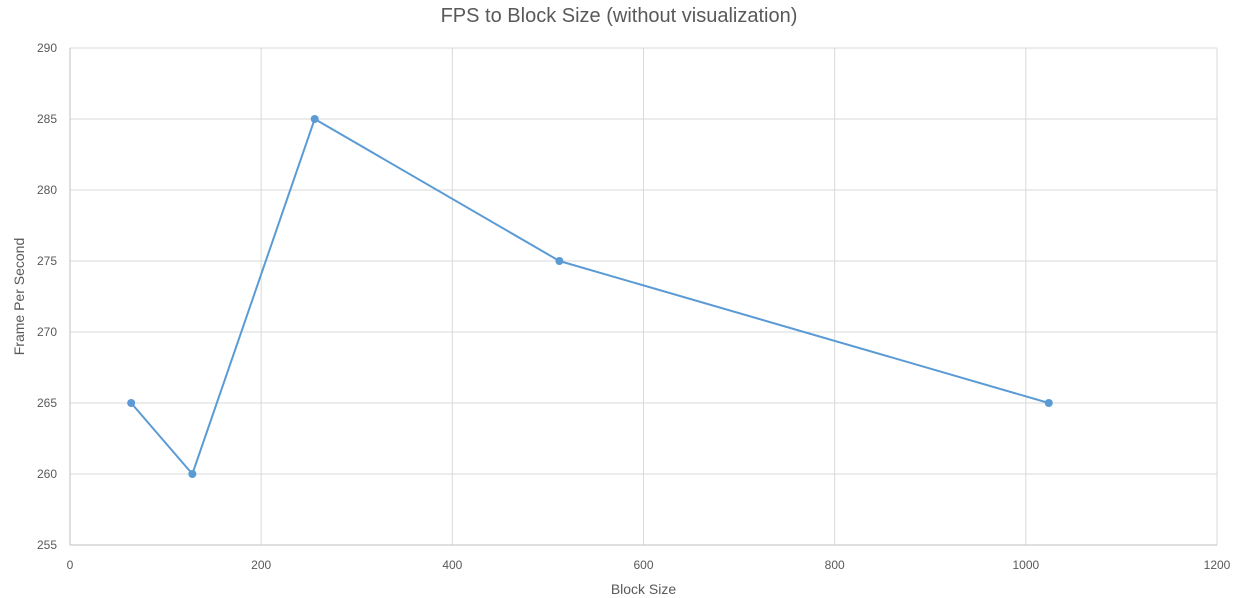 This screenshot has height=598, width=1238. What do you see at coordinates (644, 589) in the screenshot?
I see `x-axis-label: Block Size` at bounding box center [644, 589].